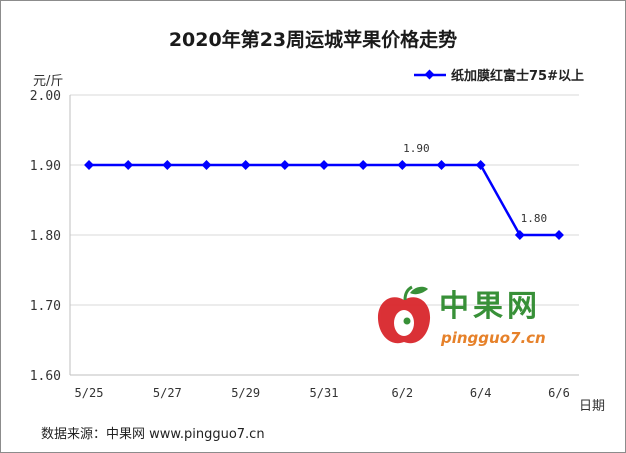  Describe the element at coordinates (45, 376) in the screenshot. I see `y-tick-label: 1.60` at that location.